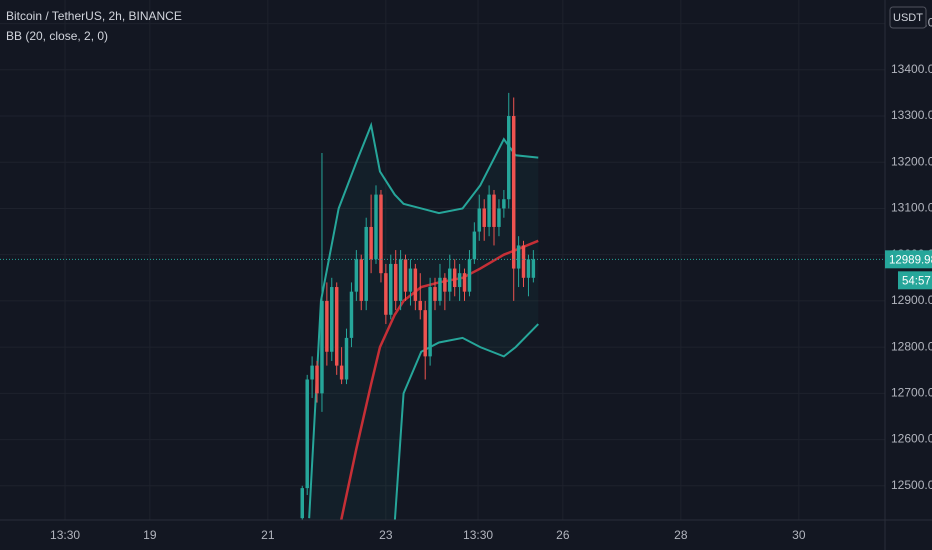 The image size is (932, 550). Describe the element at coordinates (911, 439) in the screenshot. I see `y-tick-label: 12600.00` at that location.